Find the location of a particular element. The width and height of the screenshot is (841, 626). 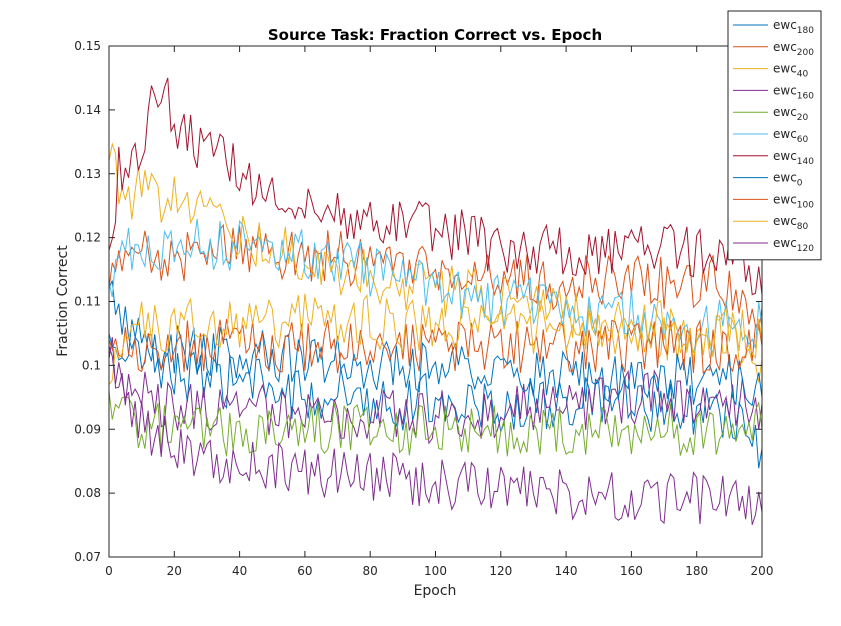

x-tick-label: 100 is located at coordinates (435, 571).